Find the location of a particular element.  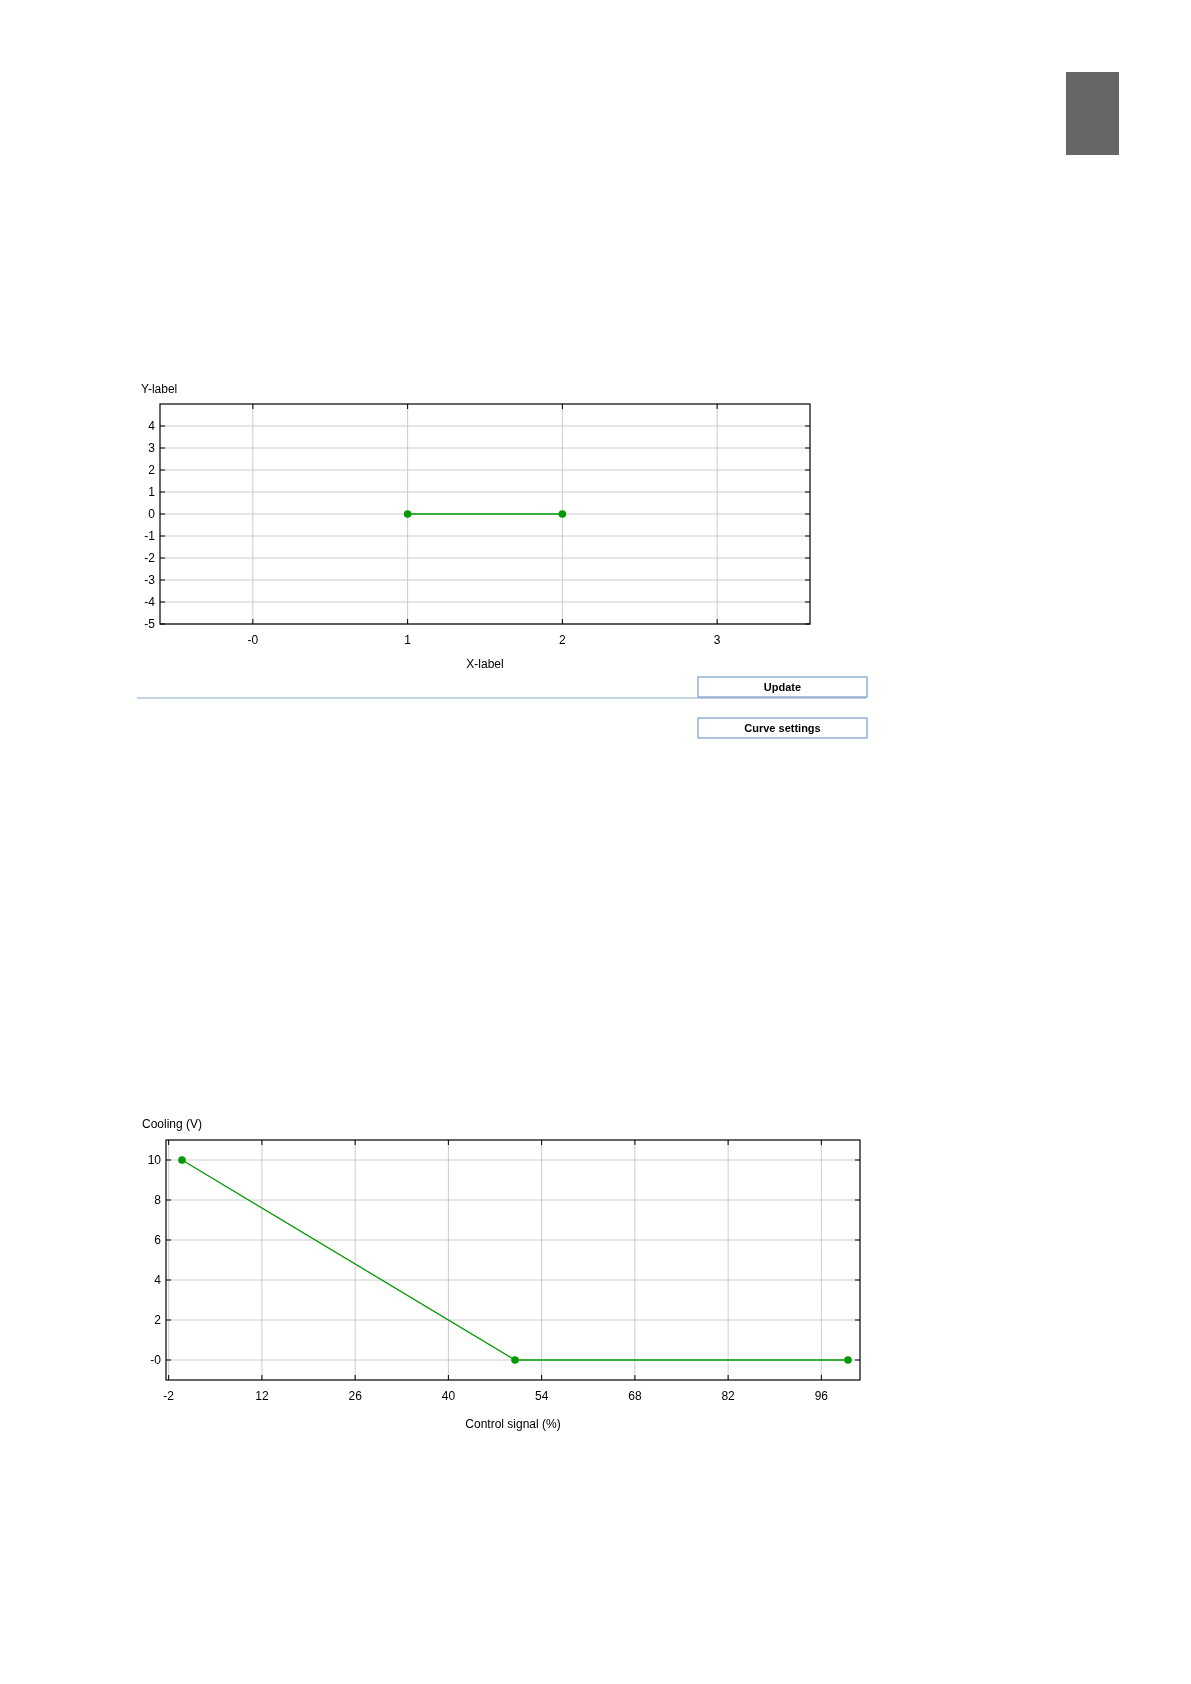

x-tick-label: 2 is located at coordinates (563, 640).